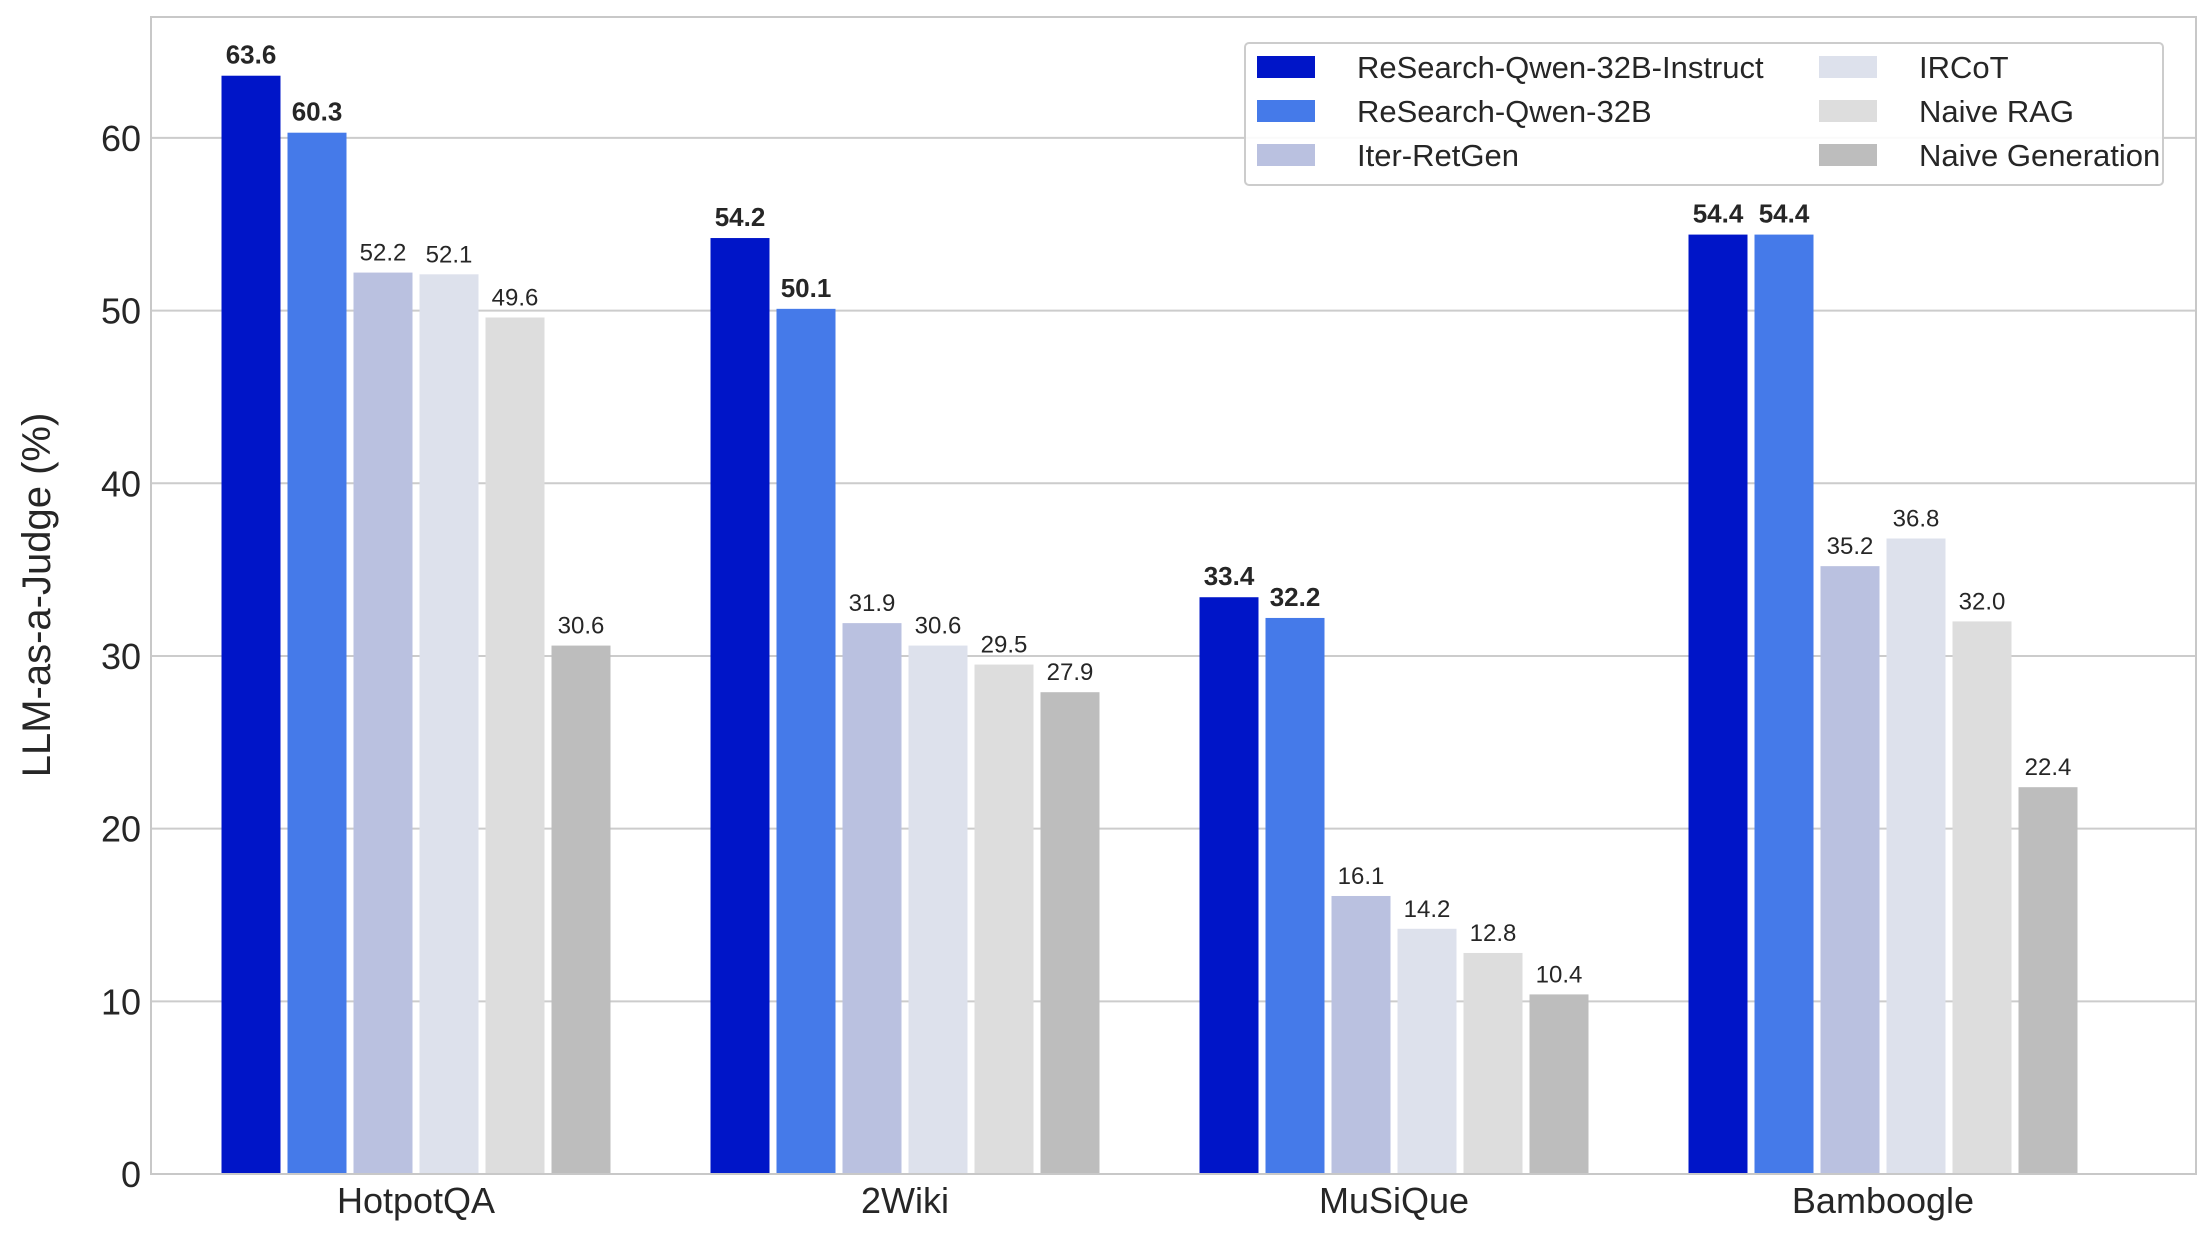  Describe the element at coordinates (938, 909) in the screenshot. I see `bar-2wiki-ircot` at that location.